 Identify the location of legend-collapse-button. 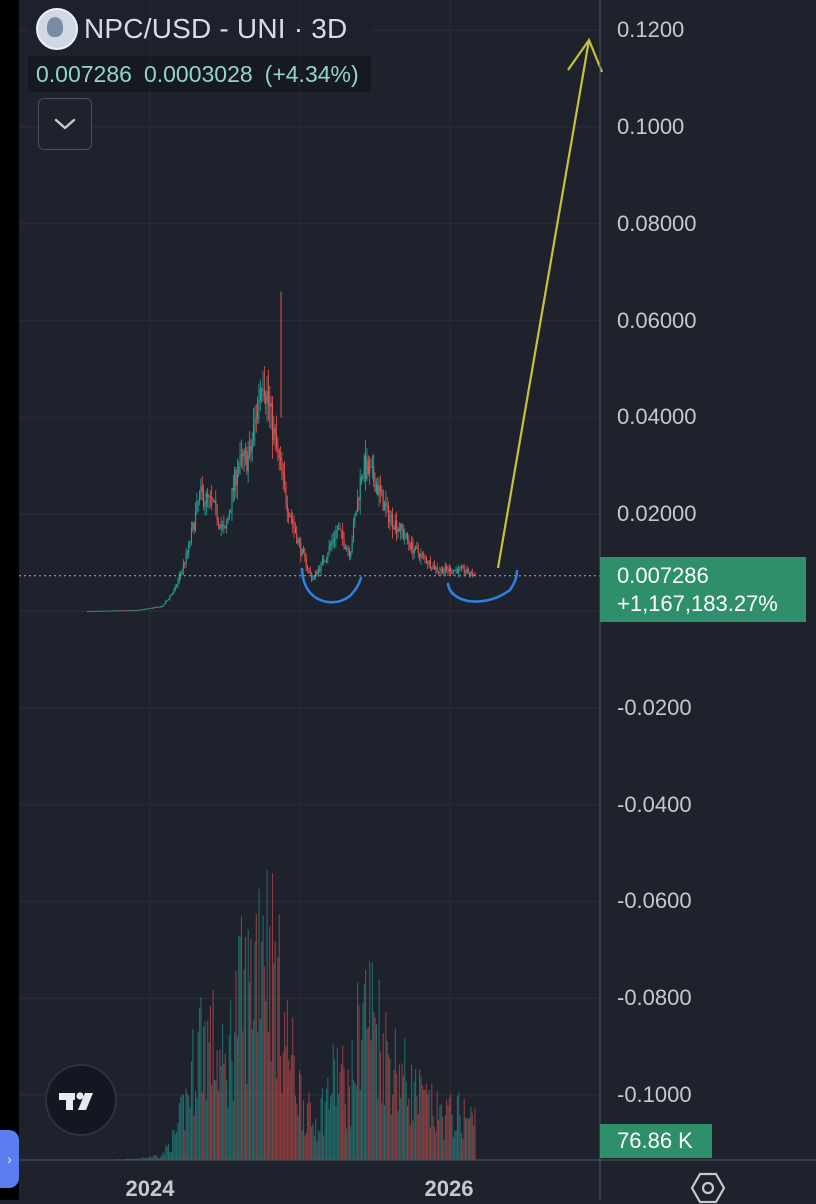
(65, 124).